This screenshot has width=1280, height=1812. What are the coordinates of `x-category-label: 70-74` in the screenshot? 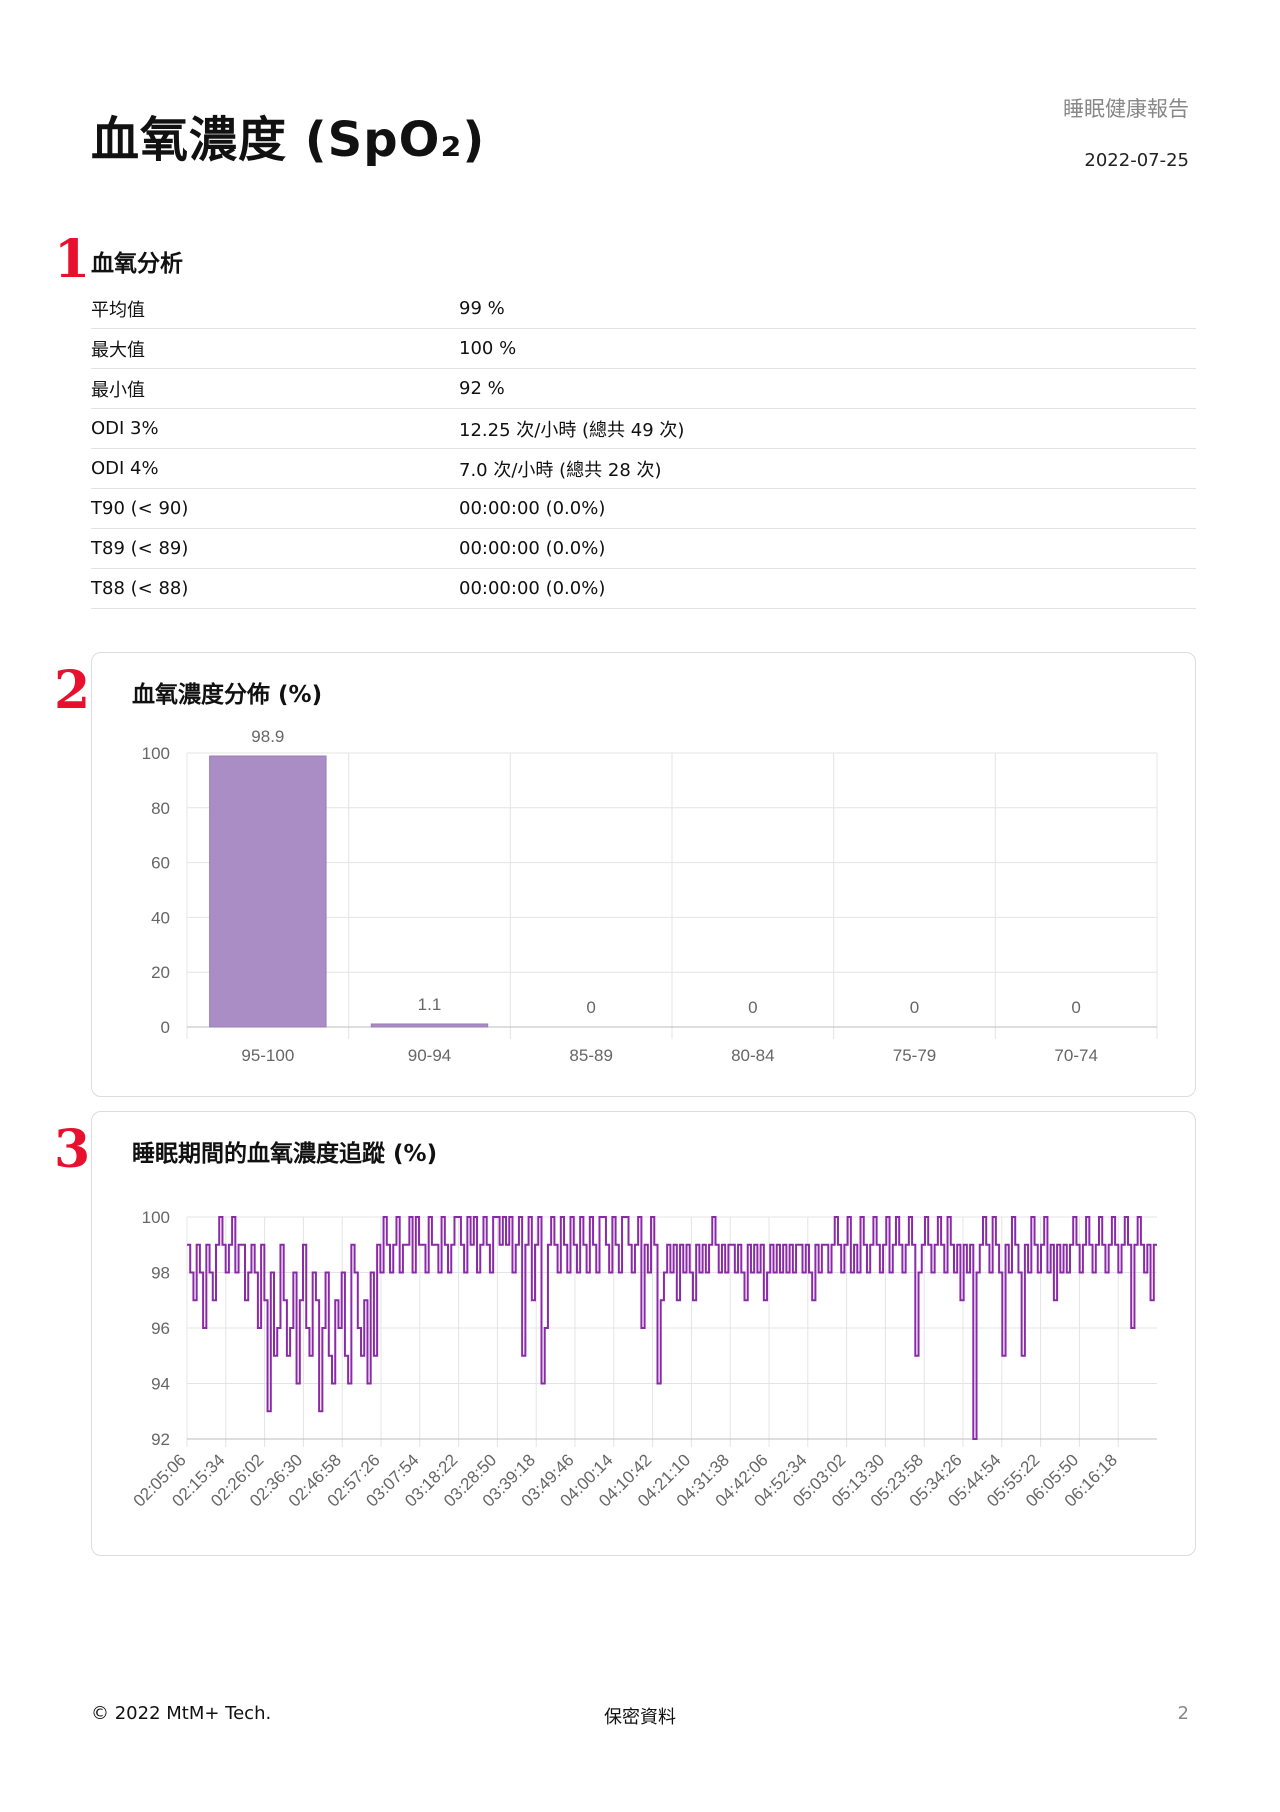 It's located at (1075, 1055).